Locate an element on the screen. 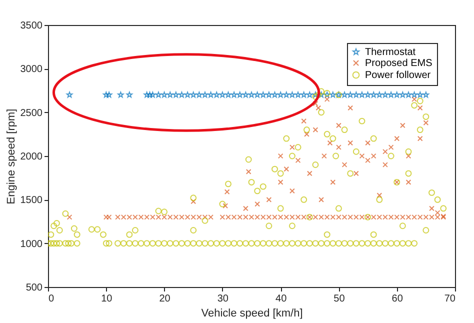 The width and height of the screenshot is (474, 323). x-tick-label: 50 is located at coordinates (340, 299).